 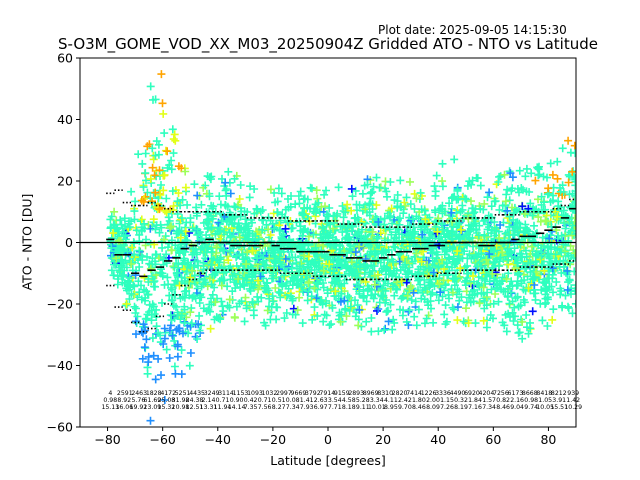 What do you see at coordinates (60, 427) in the screenshot?
I see `y-tick-label: −60` at bounding box center [60, 427].